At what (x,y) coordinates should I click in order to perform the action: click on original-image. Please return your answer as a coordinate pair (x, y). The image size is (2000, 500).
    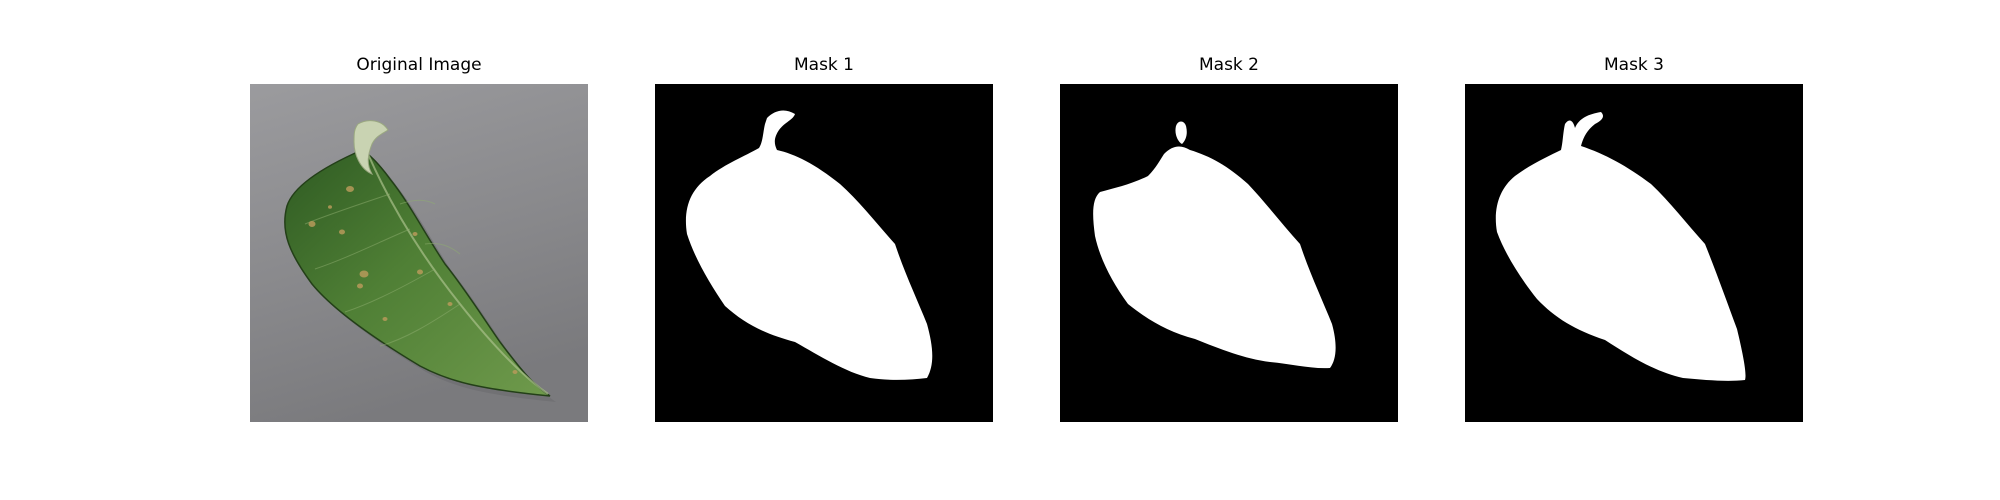
    Looking at the image, I should click on (419, 253).